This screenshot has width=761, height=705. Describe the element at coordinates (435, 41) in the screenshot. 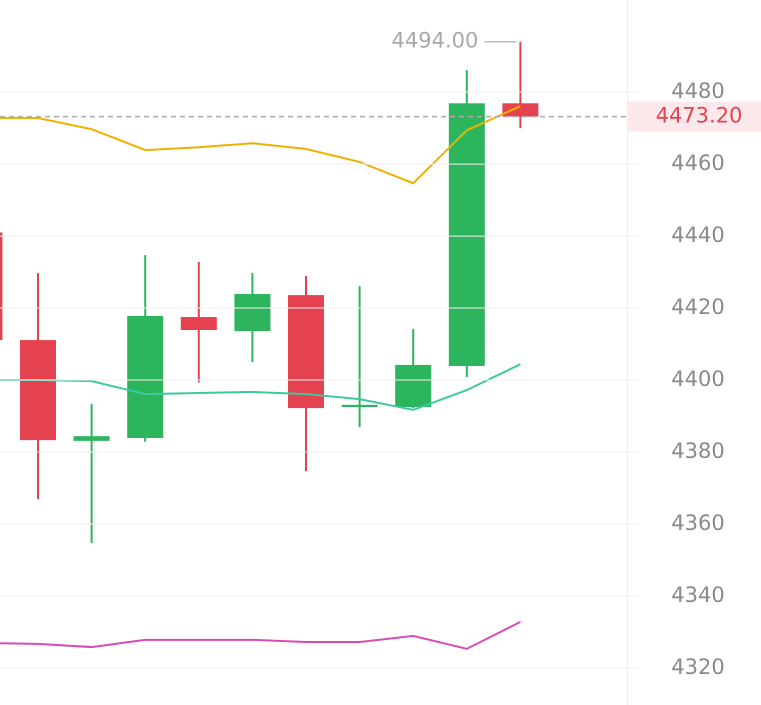

I see `max-price-label: 4494.00` at that location.